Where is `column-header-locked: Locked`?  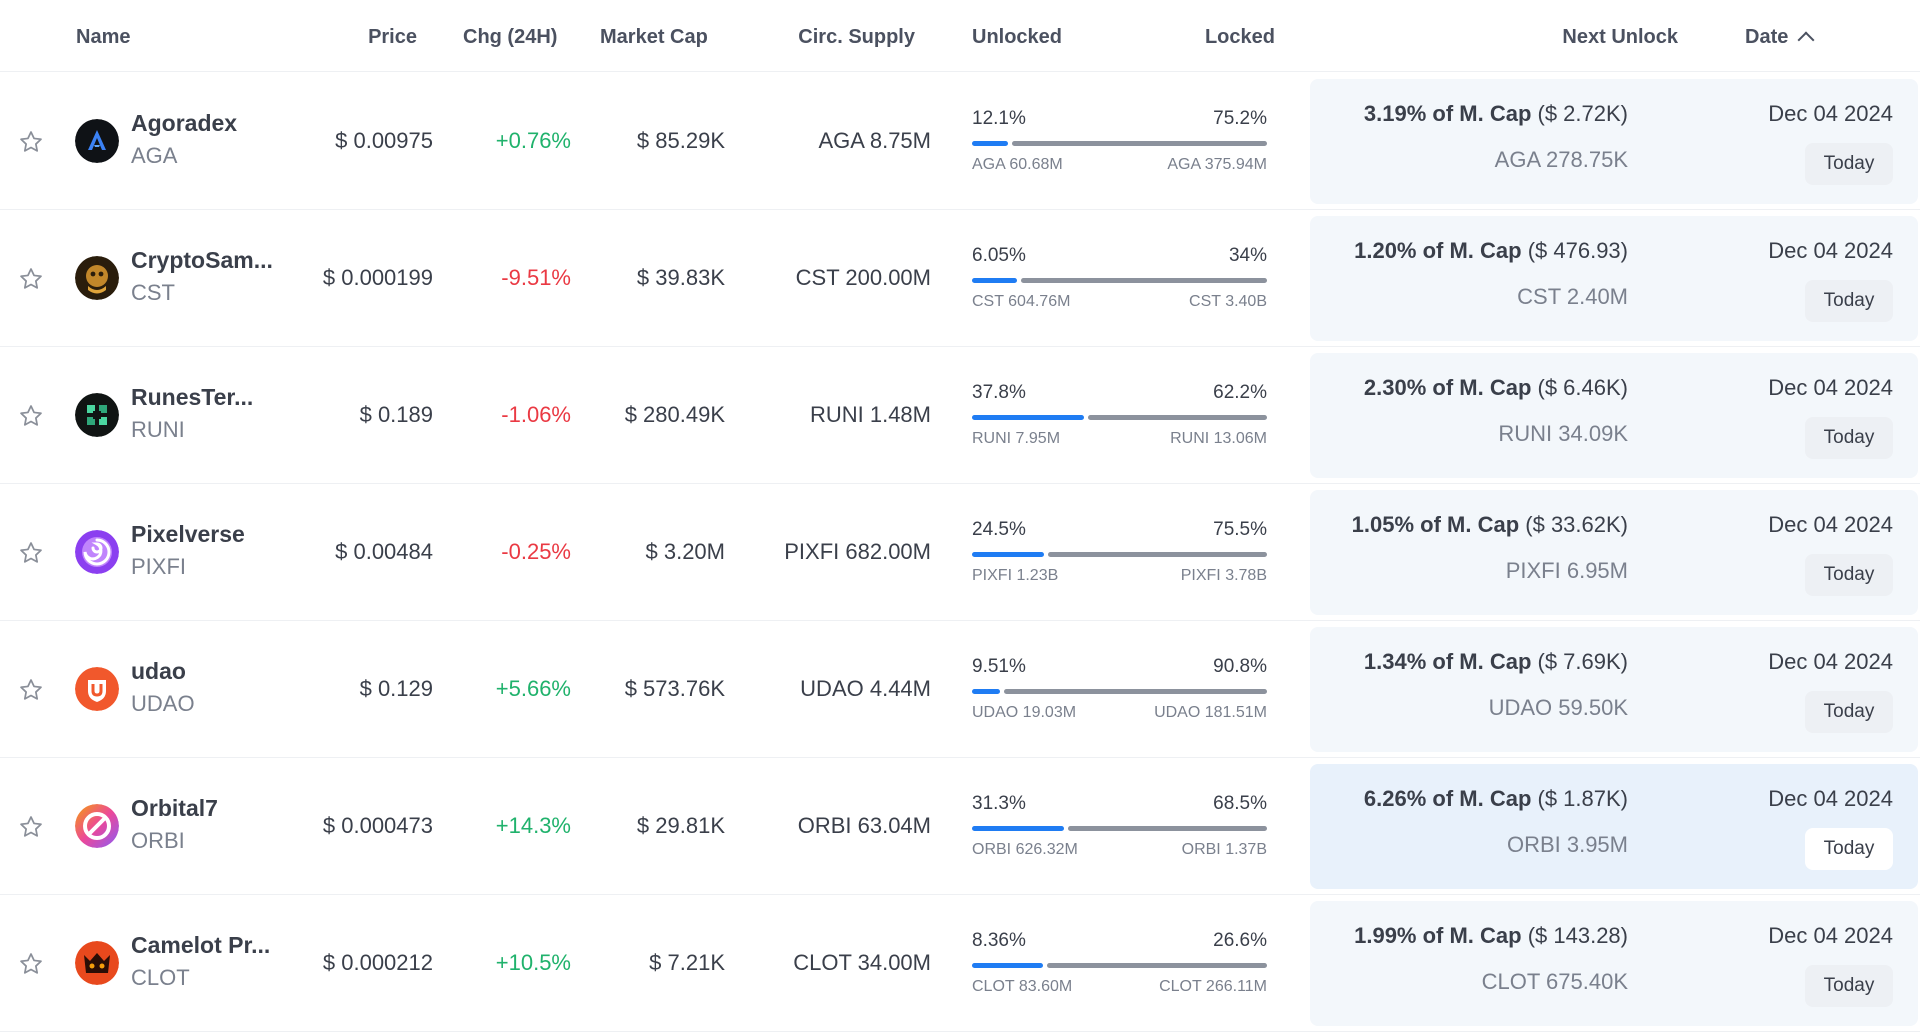 column-header-locked: Locked is located at coordinates (1239, 37).